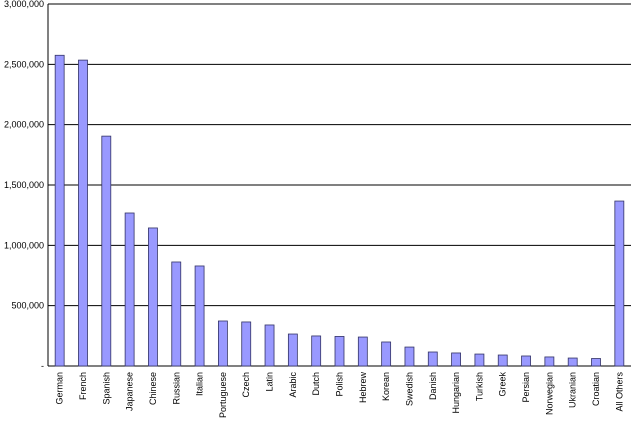  Describe the element at coordinates (106, 388) in the screenshot. I see `x-tick-label: Spanish` at that location.